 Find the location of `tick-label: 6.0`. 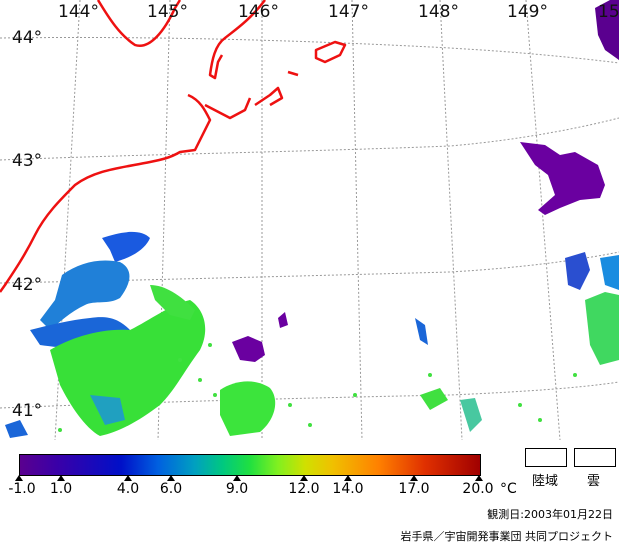

tick-label: 6.0 is located at coordinates (171, 489).